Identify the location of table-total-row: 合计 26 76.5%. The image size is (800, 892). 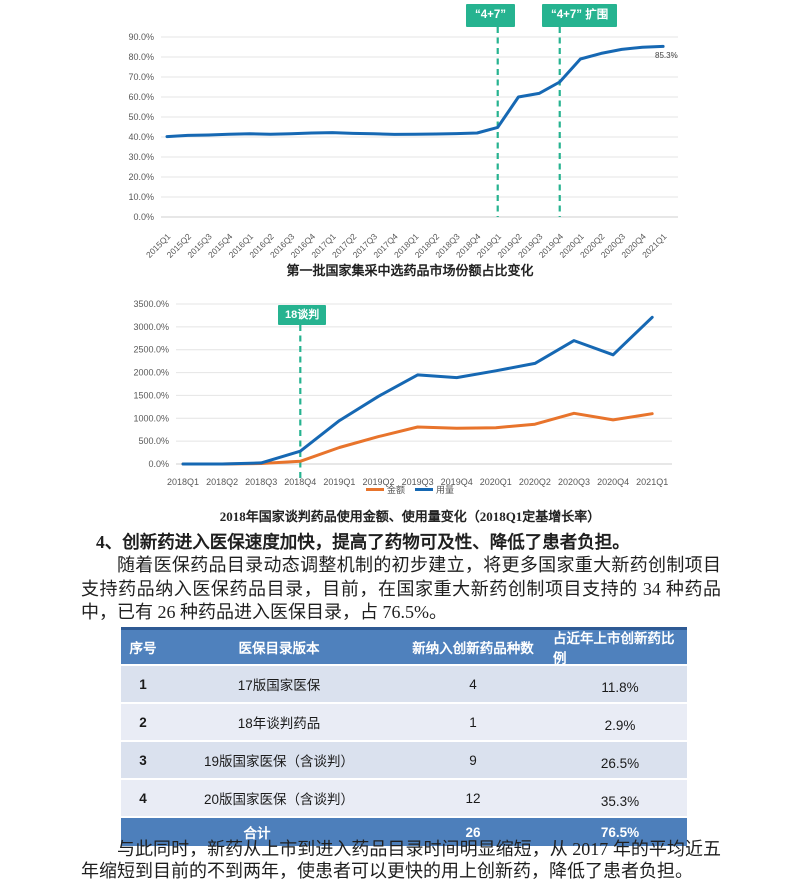
(404, 832).